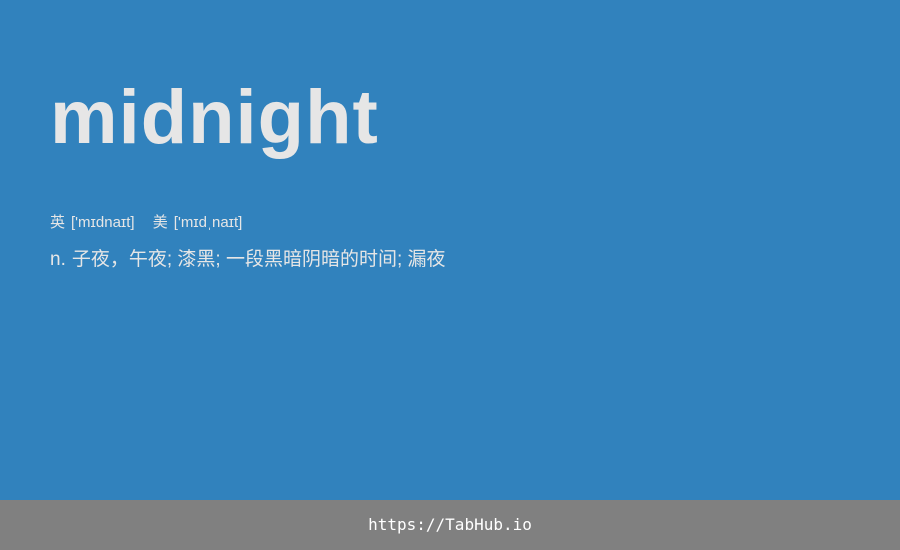  What do you see at coordinates (58, 222) in the screenshot?
I see `region-label-uk: 英` at bounding box center [58, 222].